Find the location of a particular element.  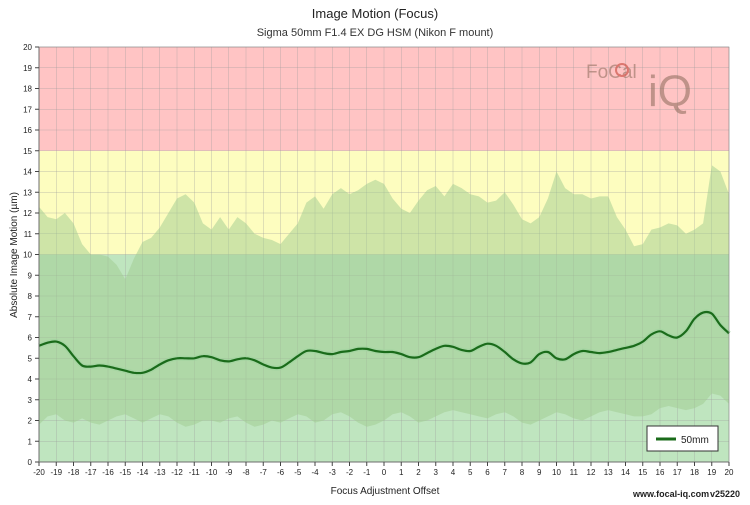

y-tick-label: 2 is located at coordinates (30, 421).